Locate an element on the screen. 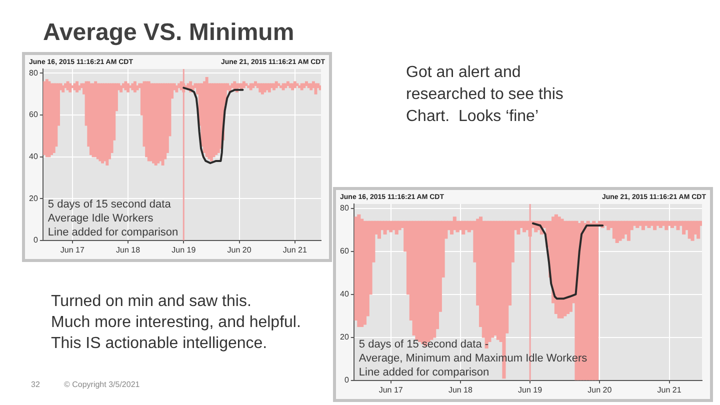 Image resolution: width=720 pixels, height=405 pixels. text: Turned on min and saw this. Much more interesting, and helpful. This IS actionable intelligence. is located at coordinates (176, 323).